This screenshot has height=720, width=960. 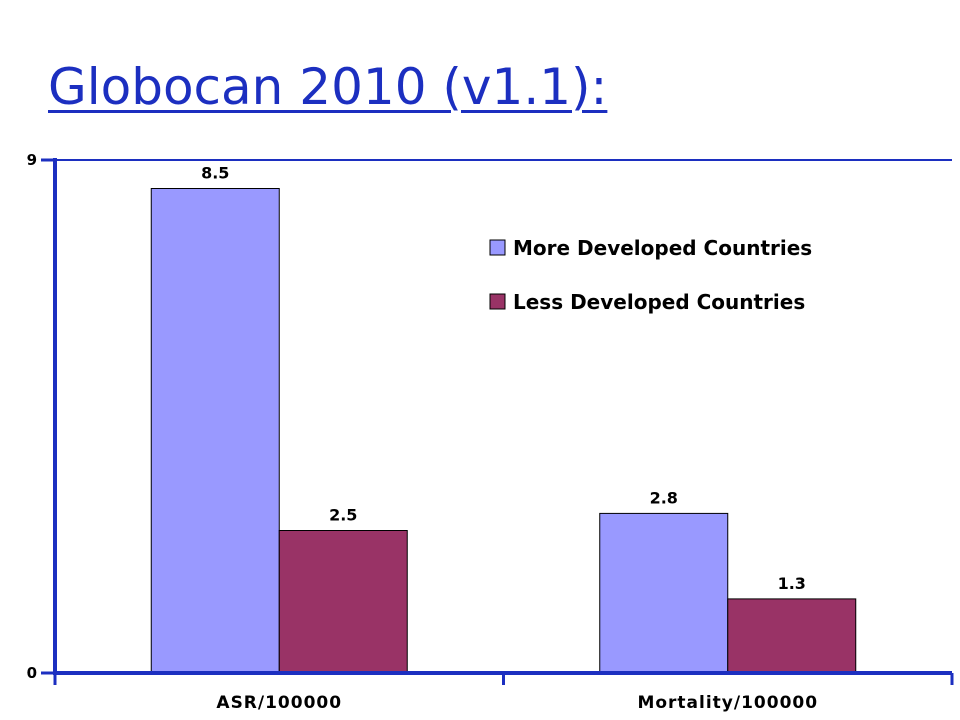 What do you see at coordinates (662, 248) in the screenshot?
I see `legend-label: More Developed Countries` at bounding box center [662, 248].